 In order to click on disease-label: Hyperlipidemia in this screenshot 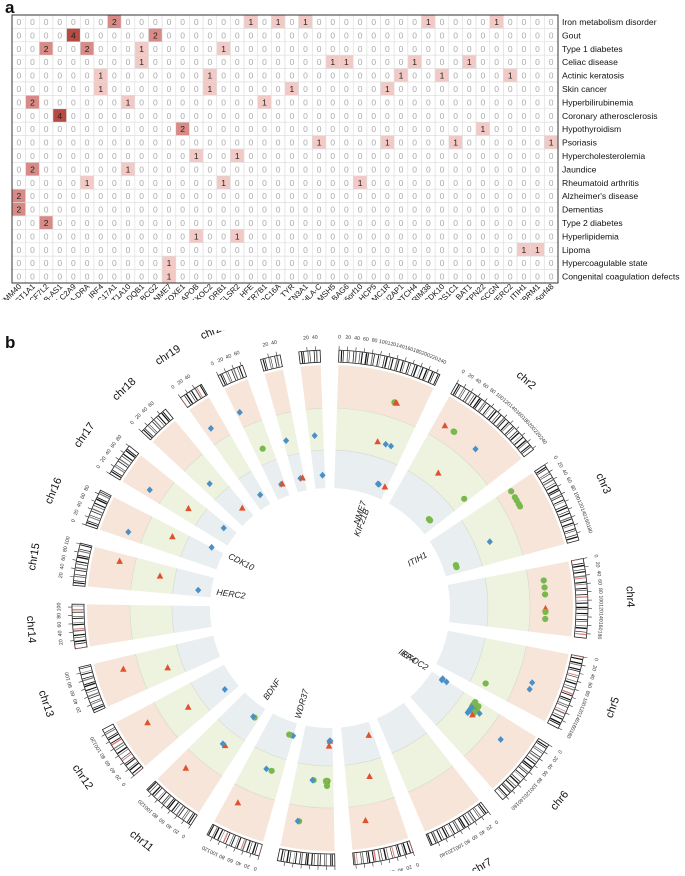, I will do `click(590, 236)`.